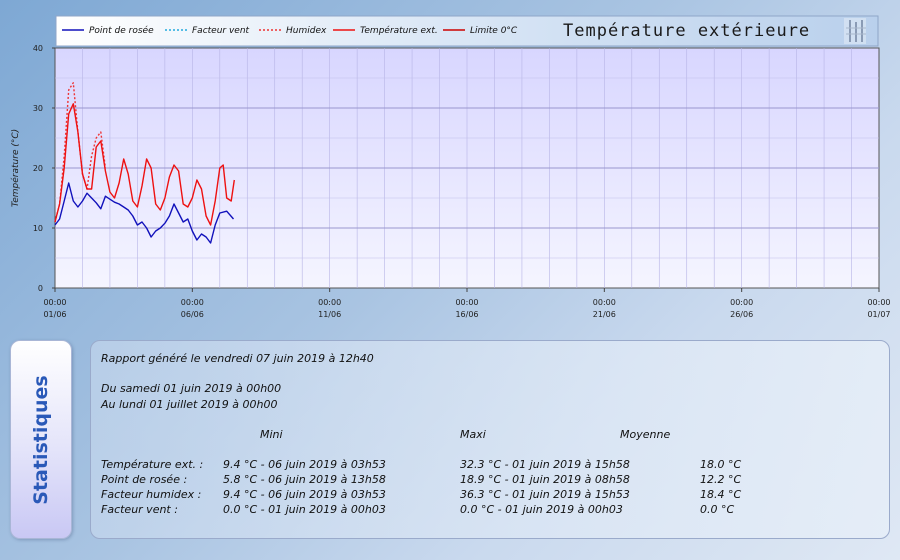  Describe the element at coordinates (151, 494) in the screenshot. I see `row-label: Facteur humidex :` at that location.